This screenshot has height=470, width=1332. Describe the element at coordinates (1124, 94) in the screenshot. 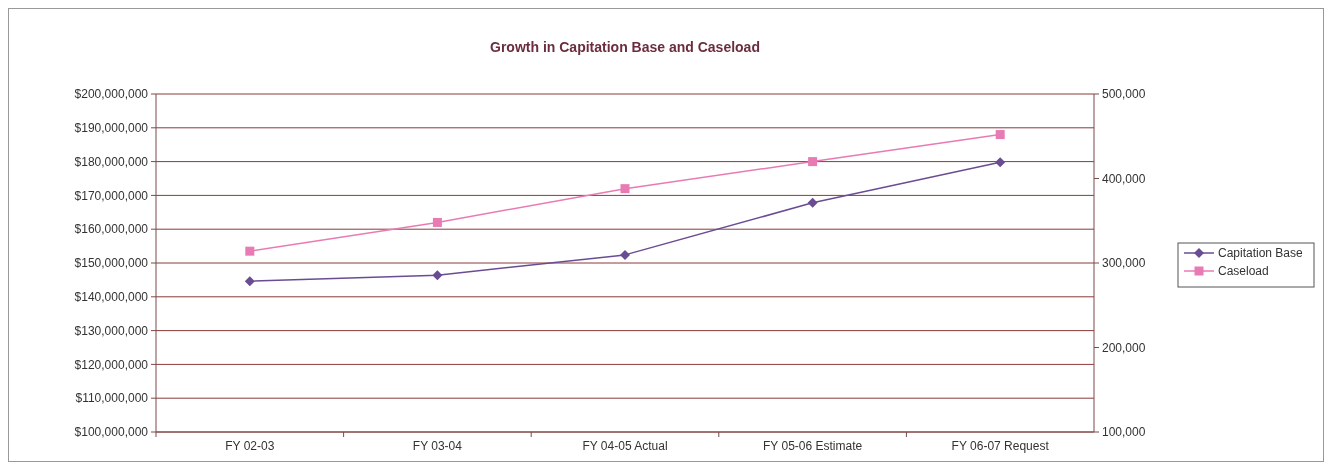

I see `y2-tick-label: 500,000` at that location.